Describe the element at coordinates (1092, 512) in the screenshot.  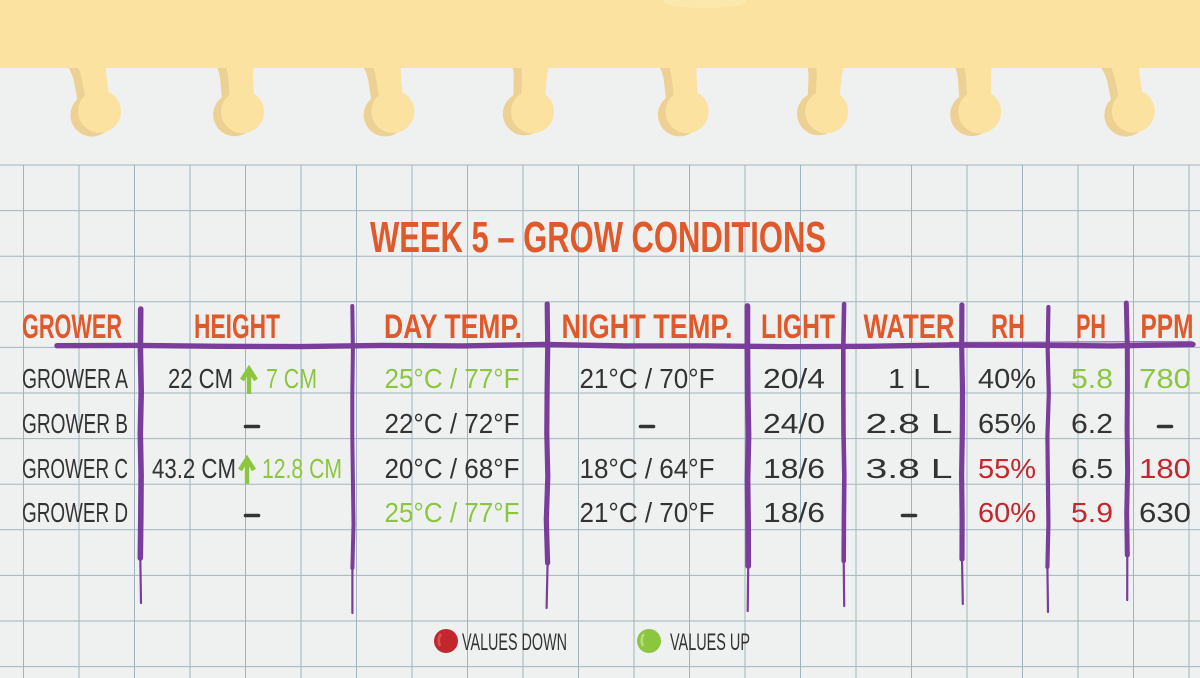
I see `svg-text: 5.9` at that location.